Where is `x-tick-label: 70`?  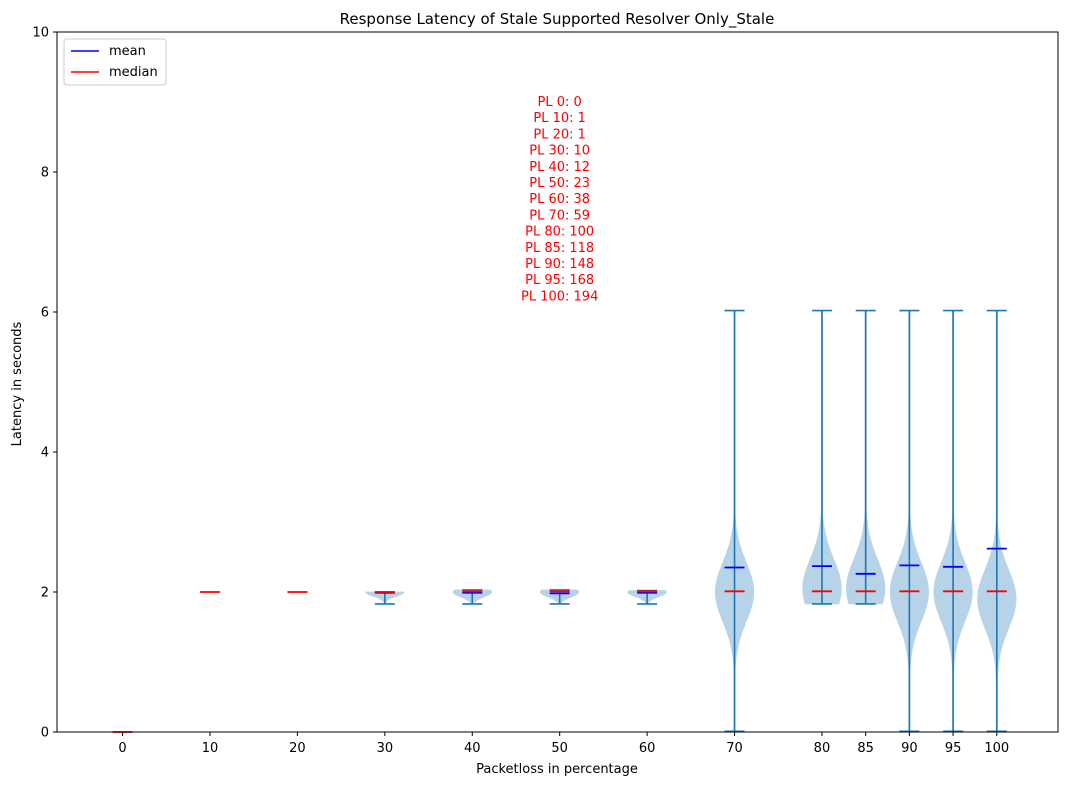
x-tick-label: 70 is located at coordinates (734, 748).